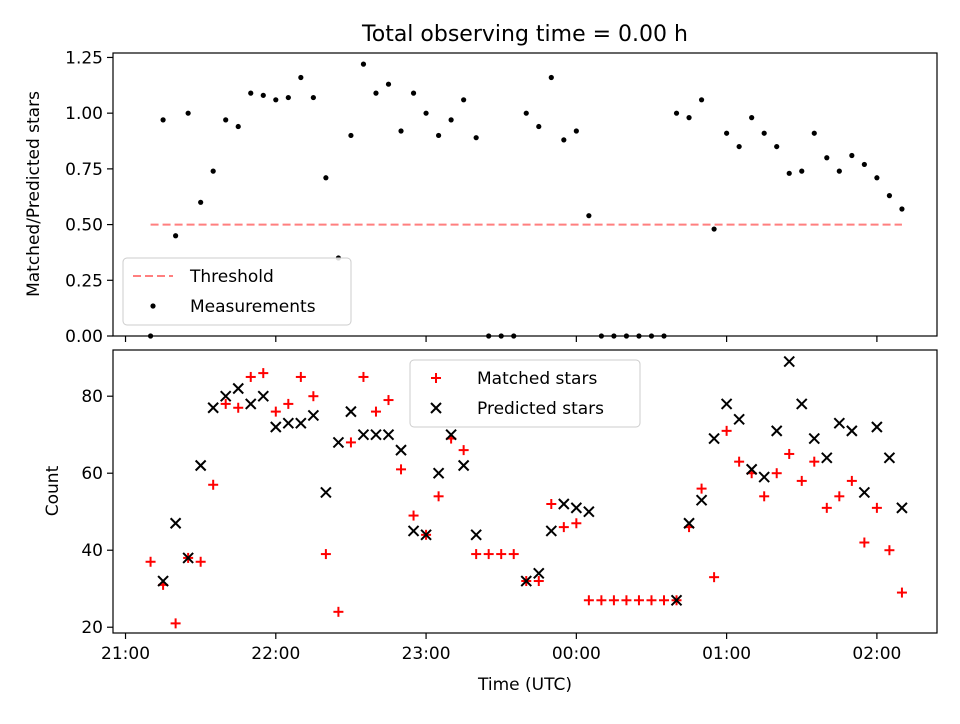 This screenshot has height=724, width=960. I want to click on top-y-tick-label: 0.50, so click(84, 226).